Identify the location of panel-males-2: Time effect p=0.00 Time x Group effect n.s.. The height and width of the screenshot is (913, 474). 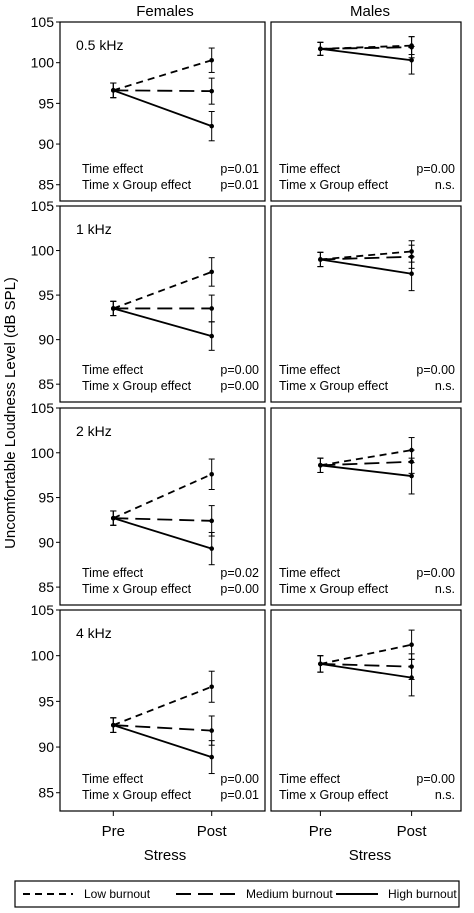
(366, 304).